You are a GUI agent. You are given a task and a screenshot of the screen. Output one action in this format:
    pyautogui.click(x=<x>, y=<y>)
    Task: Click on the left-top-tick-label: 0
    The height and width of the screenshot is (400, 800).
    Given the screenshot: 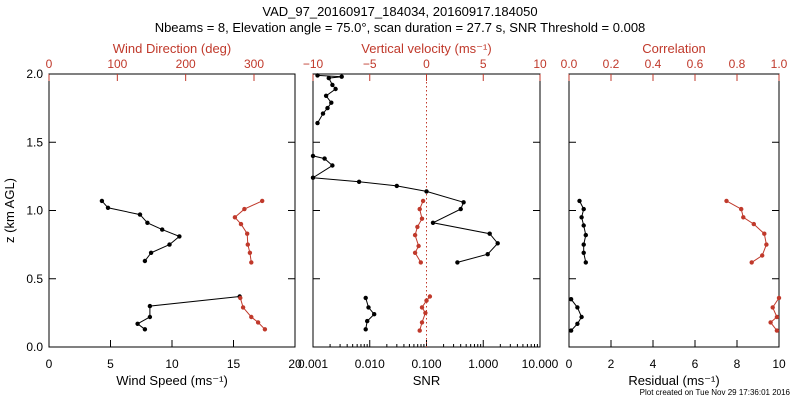 What is the action you would take?
    pyautogui.click(x=49, y=64)
    